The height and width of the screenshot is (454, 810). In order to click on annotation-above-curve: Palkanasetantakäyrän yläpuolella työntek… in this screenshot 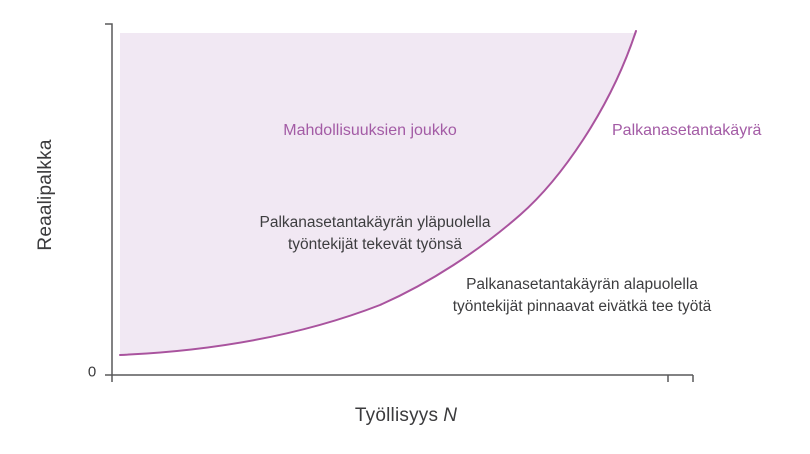, I will do `click(375, 234)`.